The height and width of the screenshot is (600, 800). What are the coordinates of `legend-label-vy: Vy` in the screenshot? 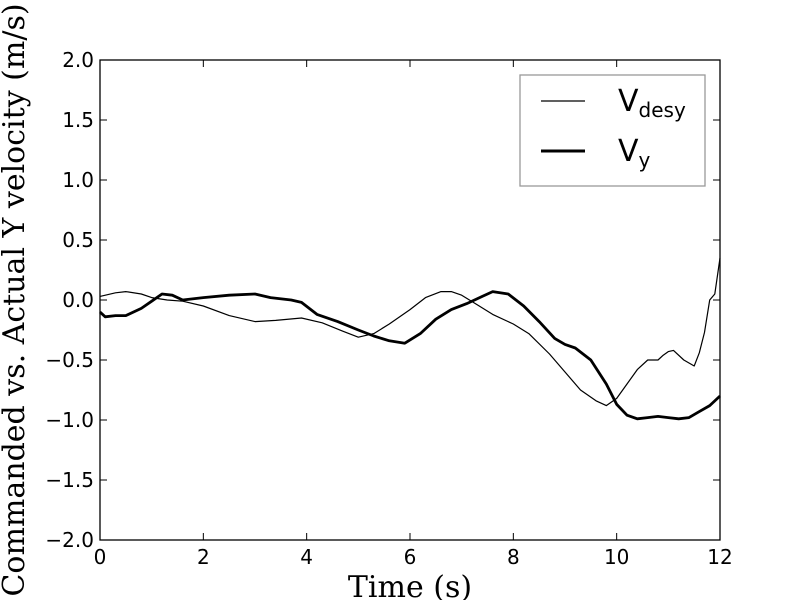 It's located at (634, 153).